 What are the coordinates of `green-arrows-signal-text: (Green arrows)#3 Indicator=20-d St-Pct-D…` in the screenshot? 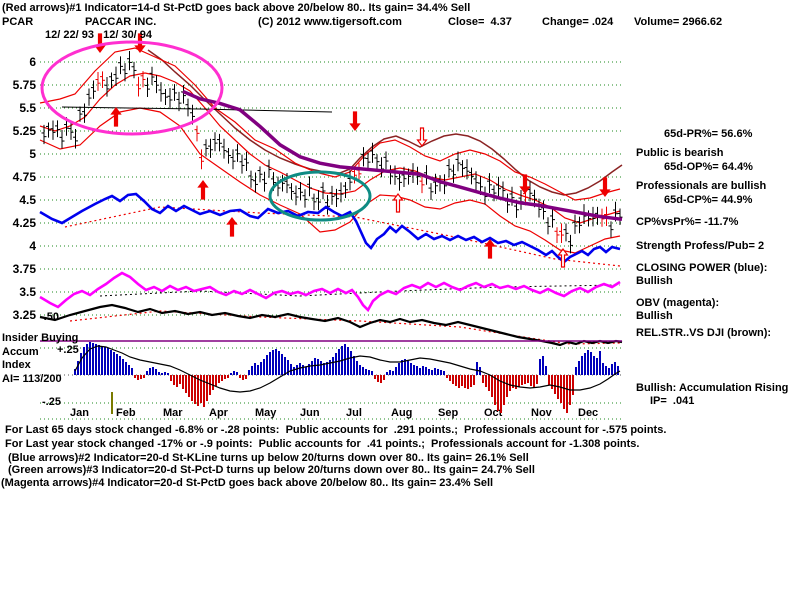 It's located at (271, 470).